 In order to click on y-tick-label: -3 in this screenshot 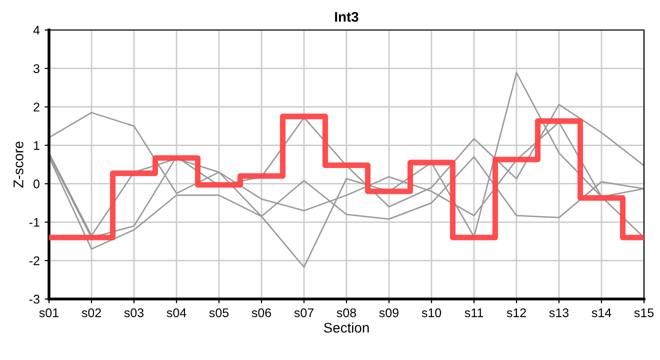, I will do `click(34, 299)`.